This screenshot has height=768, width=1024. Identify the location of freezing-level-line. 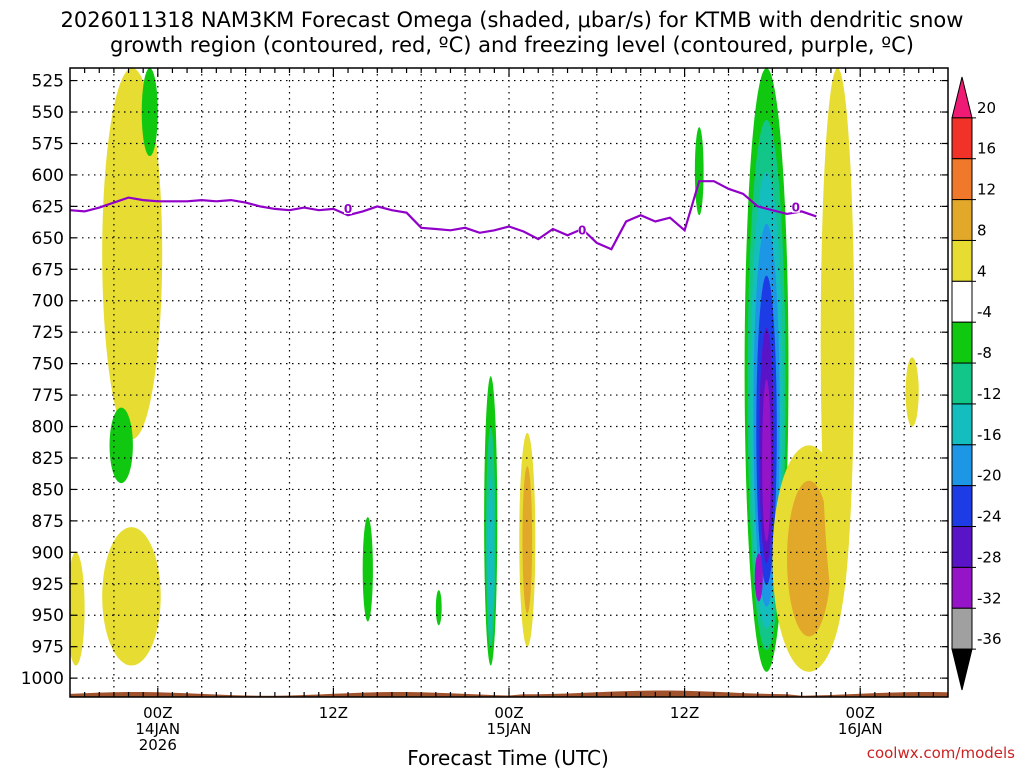
(443, 215).